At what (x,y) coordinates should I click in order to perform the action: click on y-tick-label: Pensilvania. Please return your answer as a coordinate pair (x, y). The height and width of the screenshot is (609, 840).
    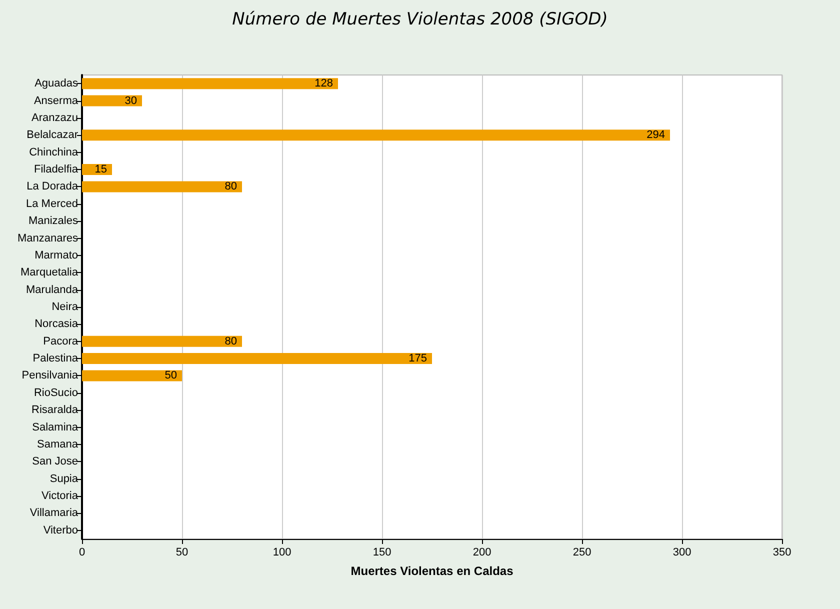
    Looking at the image, I should click on (50, 376).